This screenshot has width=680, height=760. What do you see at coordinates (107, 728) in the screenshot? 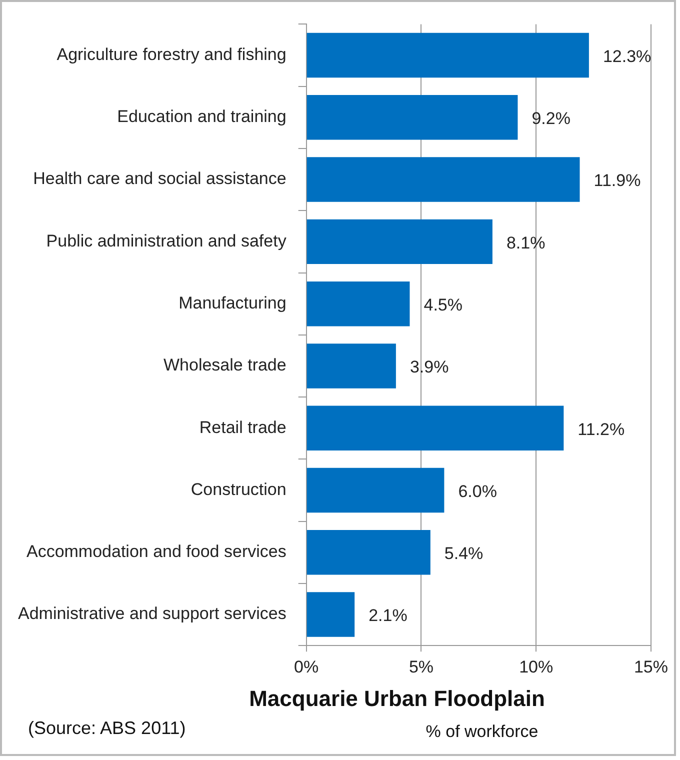
I see `text: (Source: ABS 2011)` at bounding box center [107, 728].